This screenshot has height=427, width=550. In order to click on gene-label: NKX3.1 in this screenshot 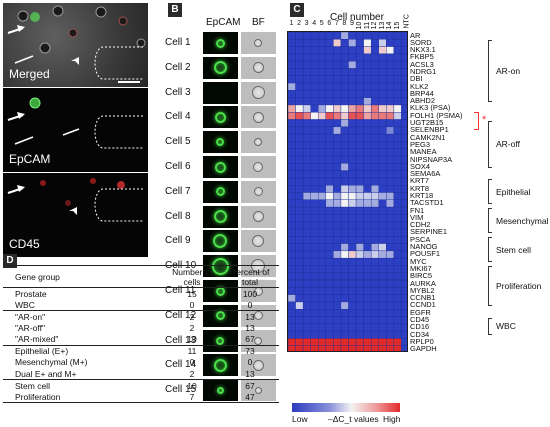, I will do `click(423, 50)`.